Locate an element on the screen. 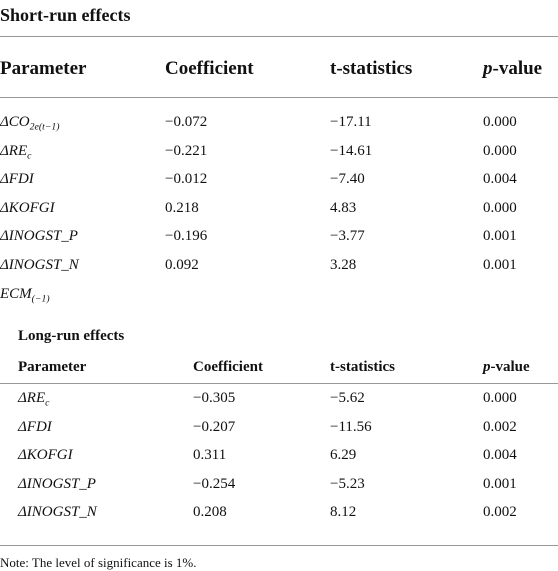 Image resolution: width=558 pixels, height=571 pixels. cell: −0.072 is located at coordinates (186, 122).